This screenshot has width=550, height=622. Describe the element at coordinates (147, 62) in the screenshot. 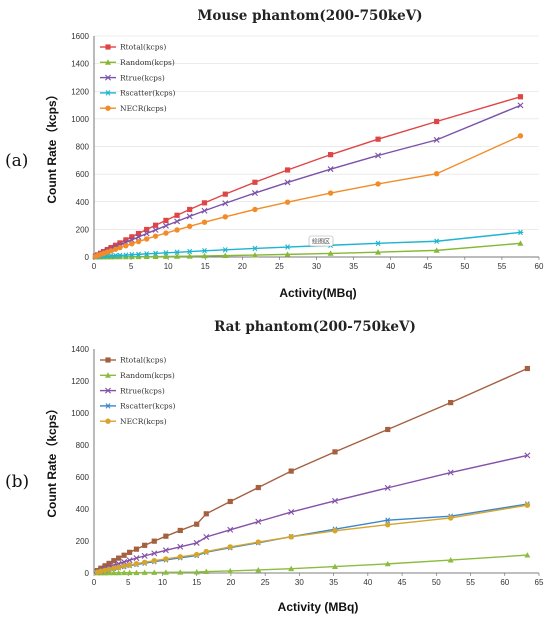

I see `legend-label: Random(kcps)` at that location.